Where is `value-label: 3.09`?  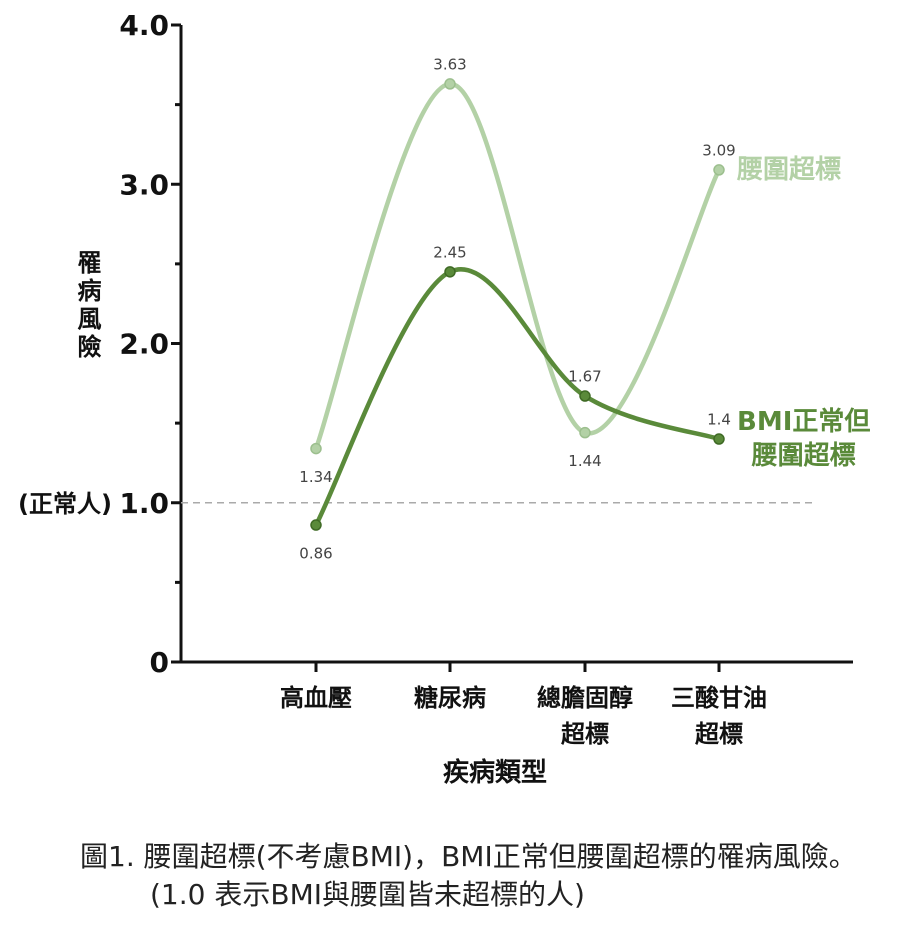 value-label: 3.09 is located at coordinates (718, 150).